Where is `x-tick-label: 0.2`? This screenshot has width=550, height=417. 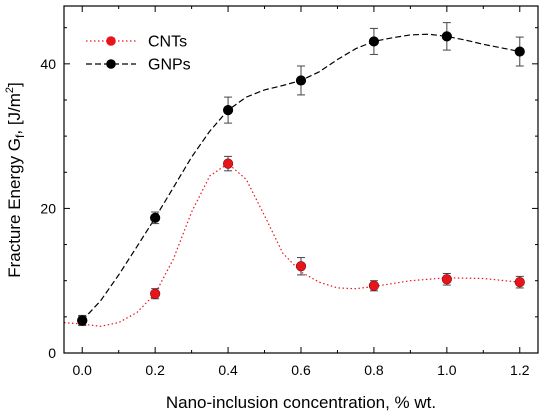
x-tick-label: 0.2 is located at coordinates (155, 370).